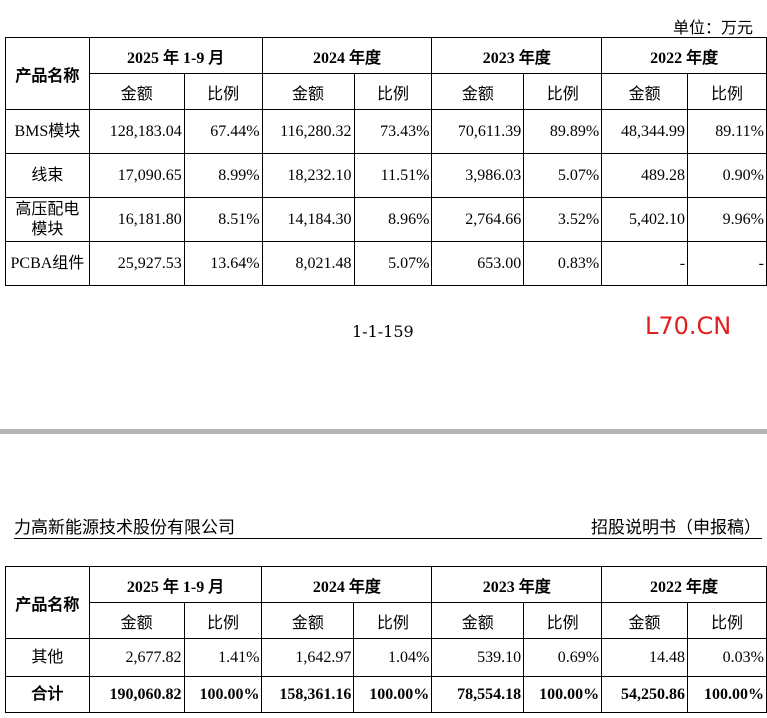 This screenshot has width=767, height=718. Describe the element at coordinates (563, 657) in the screenshot. I see `ratio-cell: 0.69%` at that location.